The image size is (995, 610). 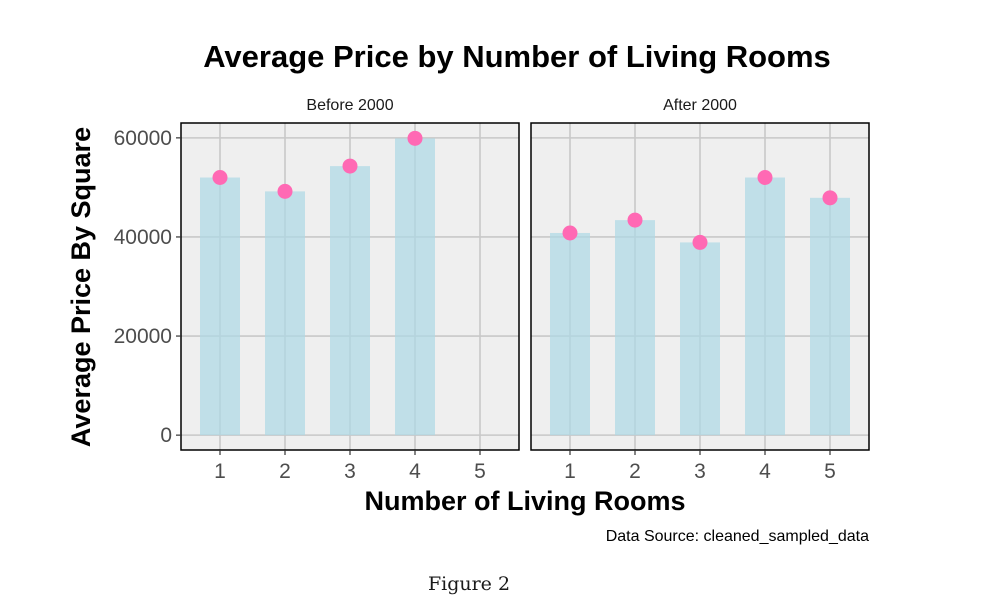 What do you see at coordinates (81, 287) in the screenshot?
I see `y-axis-title: Average Price By Square` at bounding box center [81, 287].